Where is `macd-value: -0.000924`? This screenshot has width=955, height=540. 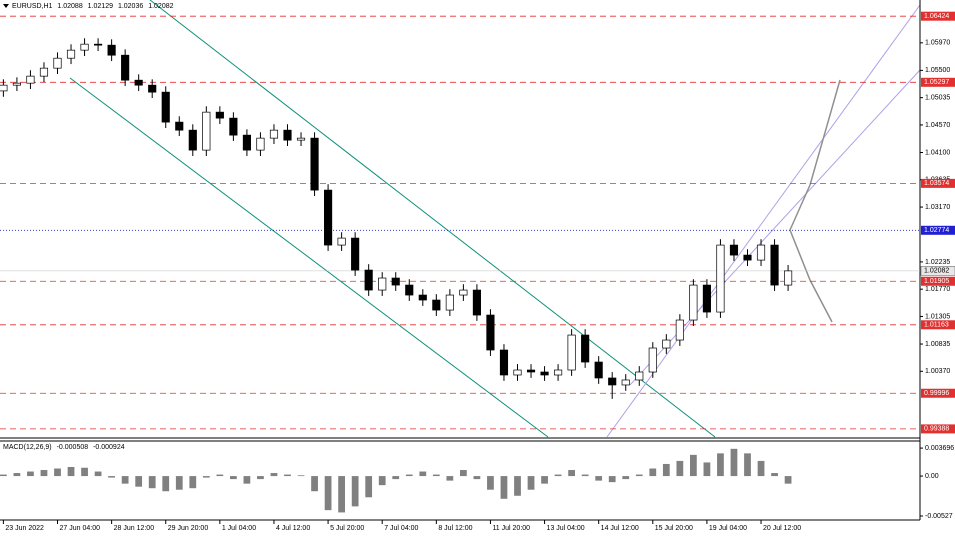 macd-value: -0.000924 is located at coordinates (109, 447).